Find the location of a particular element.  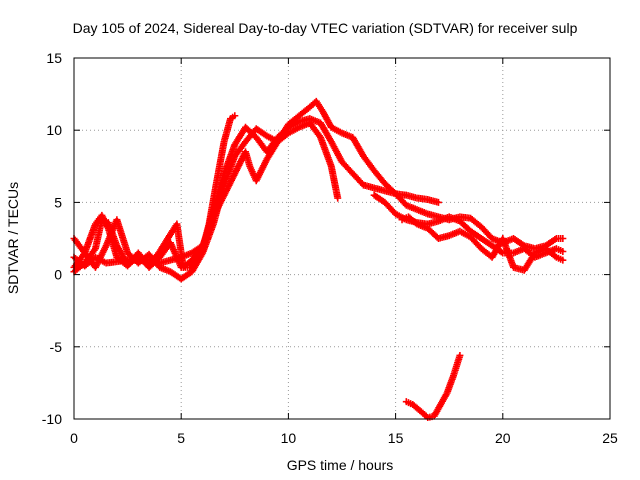

x-axis-title: GPS time / hours is located at coordinates (340, 465).